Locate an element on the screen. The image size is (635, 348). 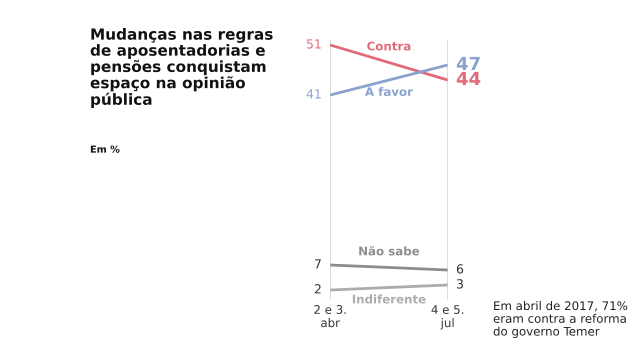
data-label: 44 is located at coordinates (468, 78).